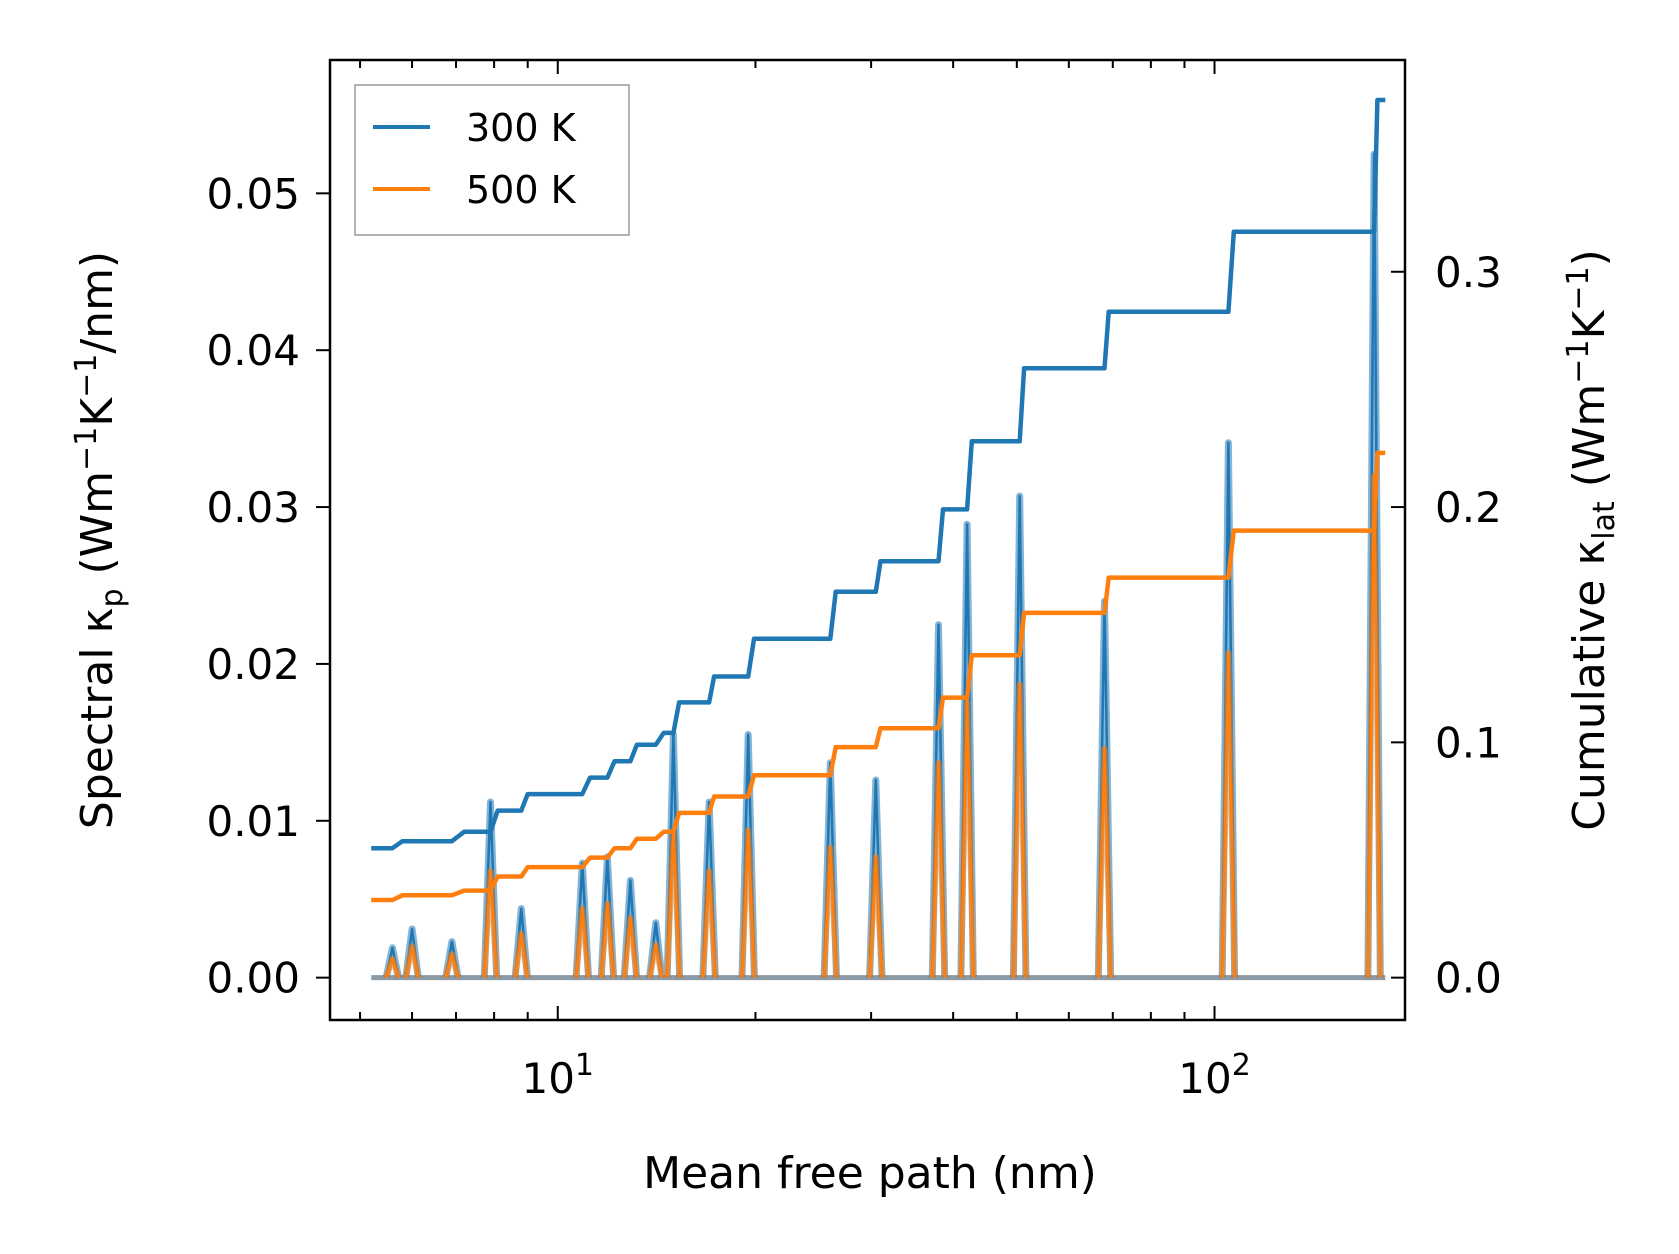 The height and width of the screenshot is (1254, 1679). What do you see at coordinates (870, 1173) in the screenshot?
I see `x-axis-title: Mean free path (nm)` at bounding box center [870, 1173].